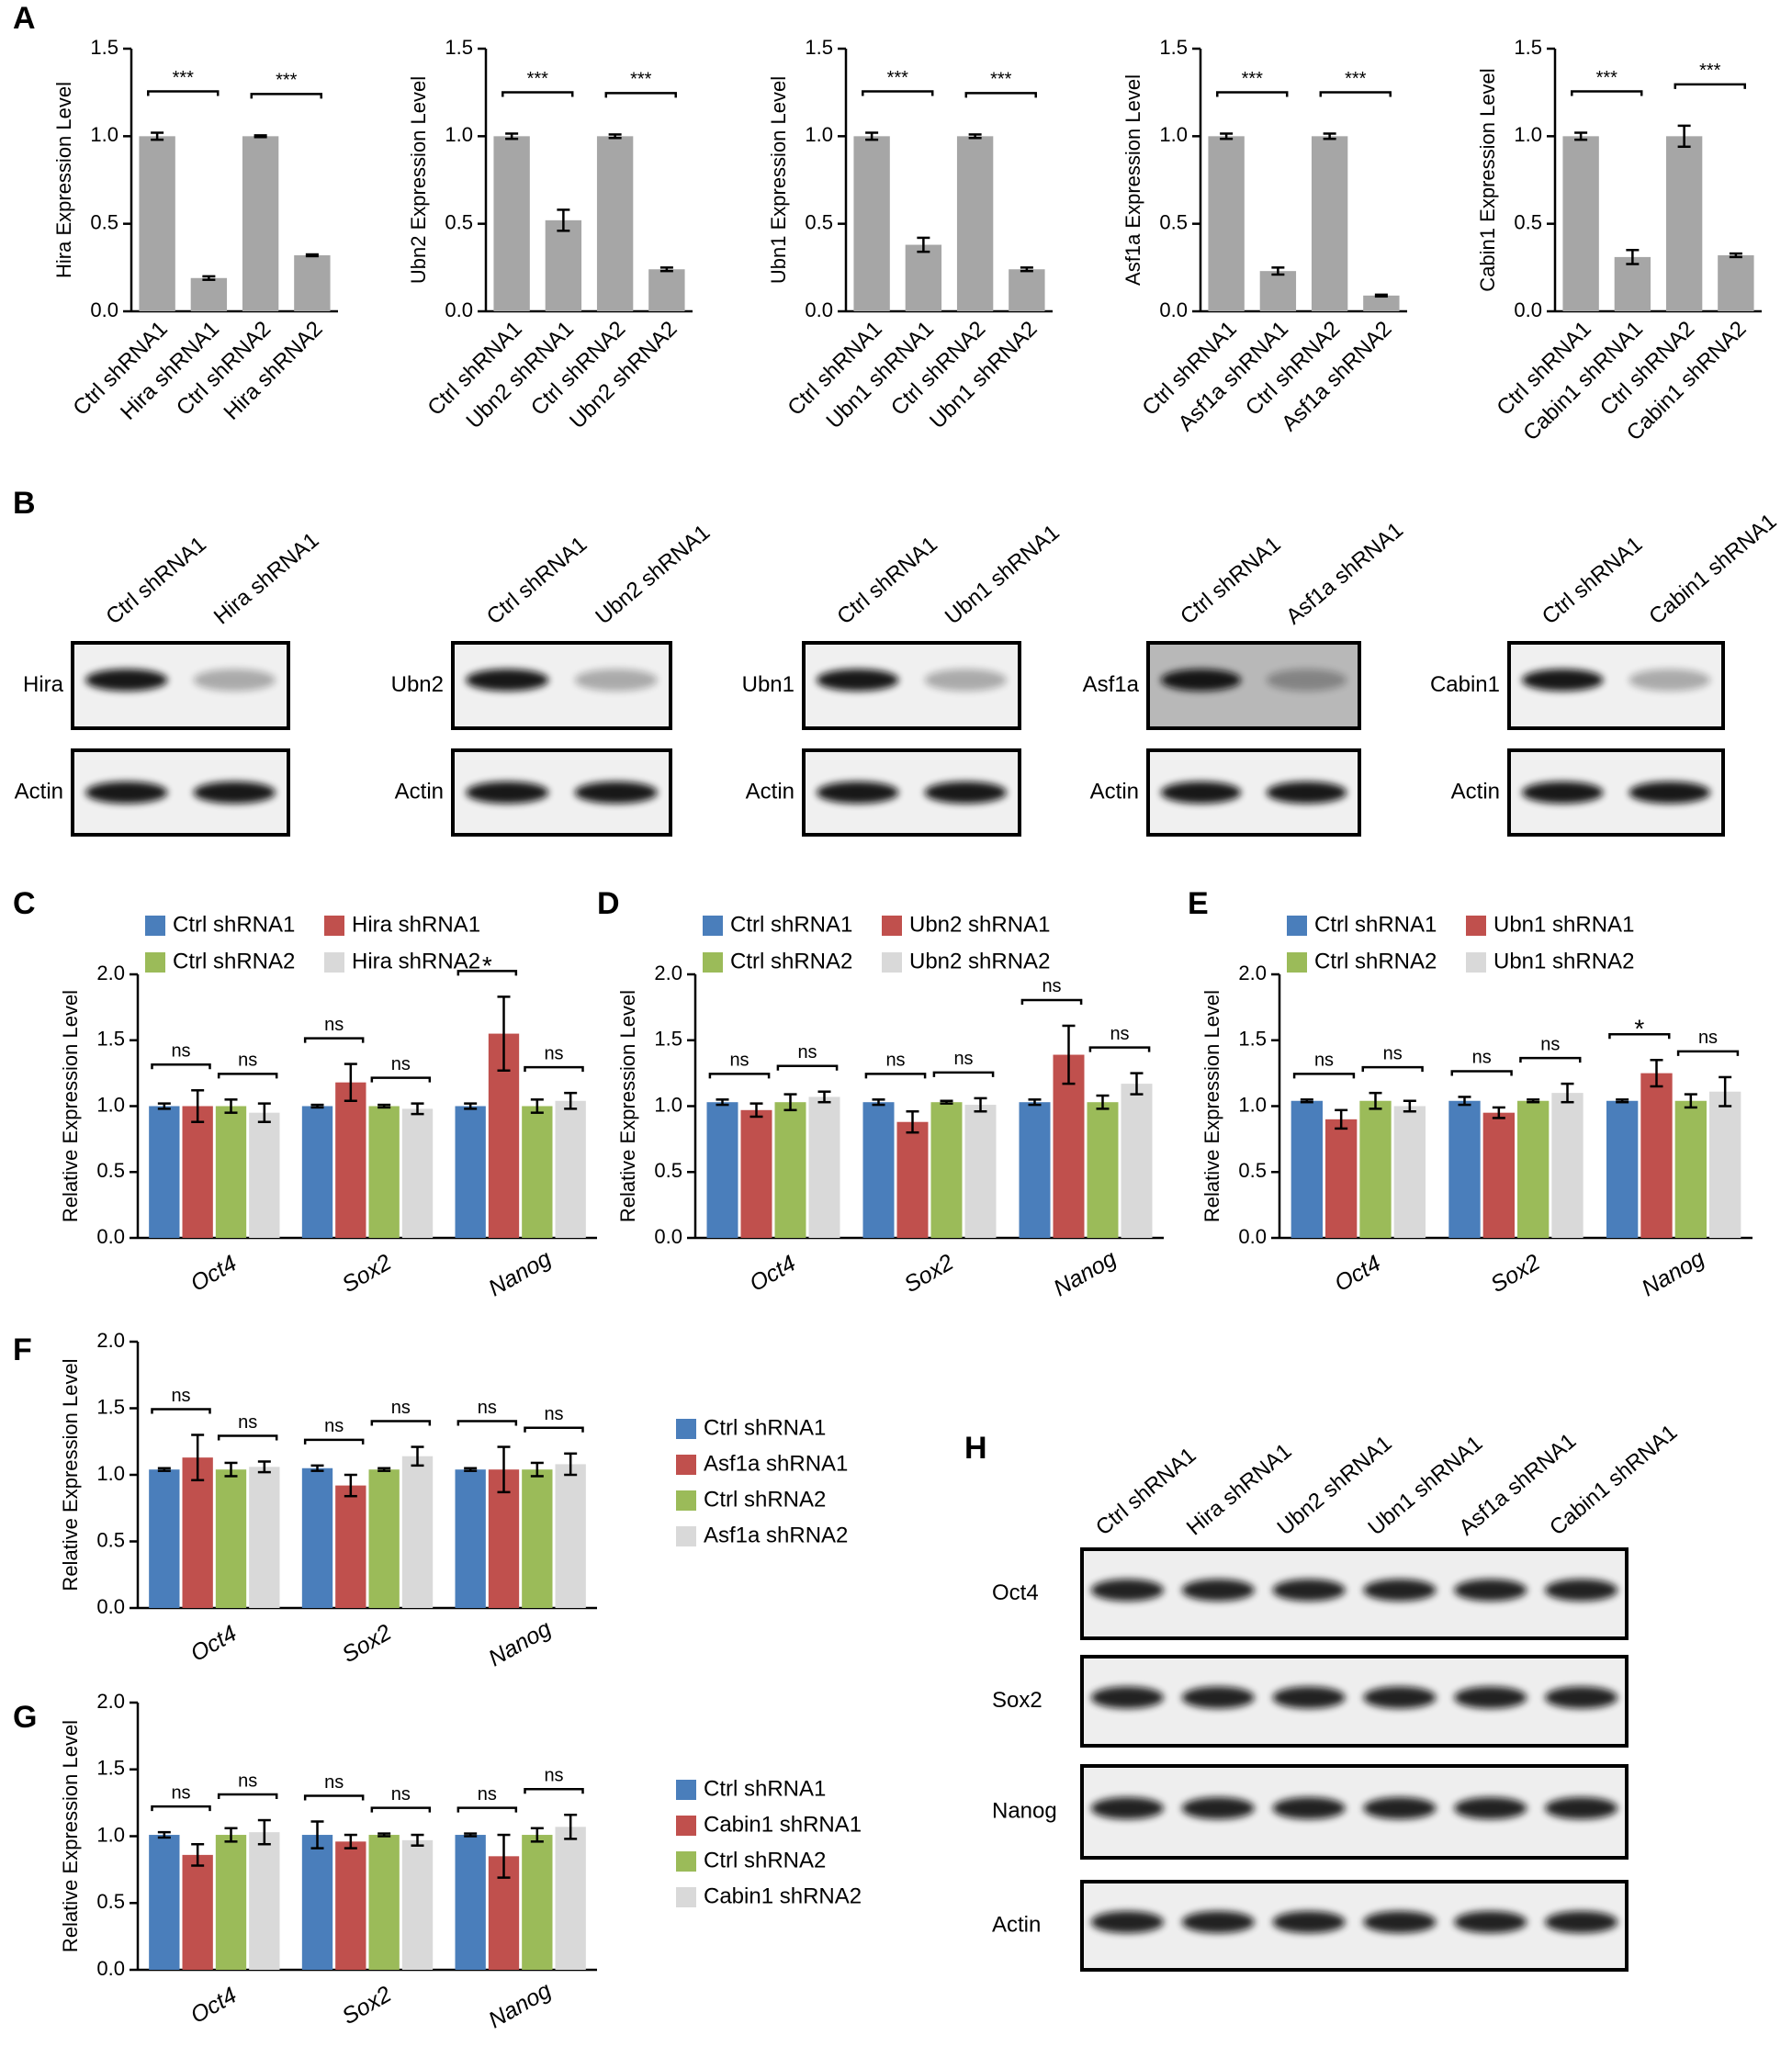 Image resolution: width=1792 pixels, height=2069 pixels. What do you see at coordinates (24, 18) in the screenshot?
I see `panel-label: A` at bounding box center [24, 18].